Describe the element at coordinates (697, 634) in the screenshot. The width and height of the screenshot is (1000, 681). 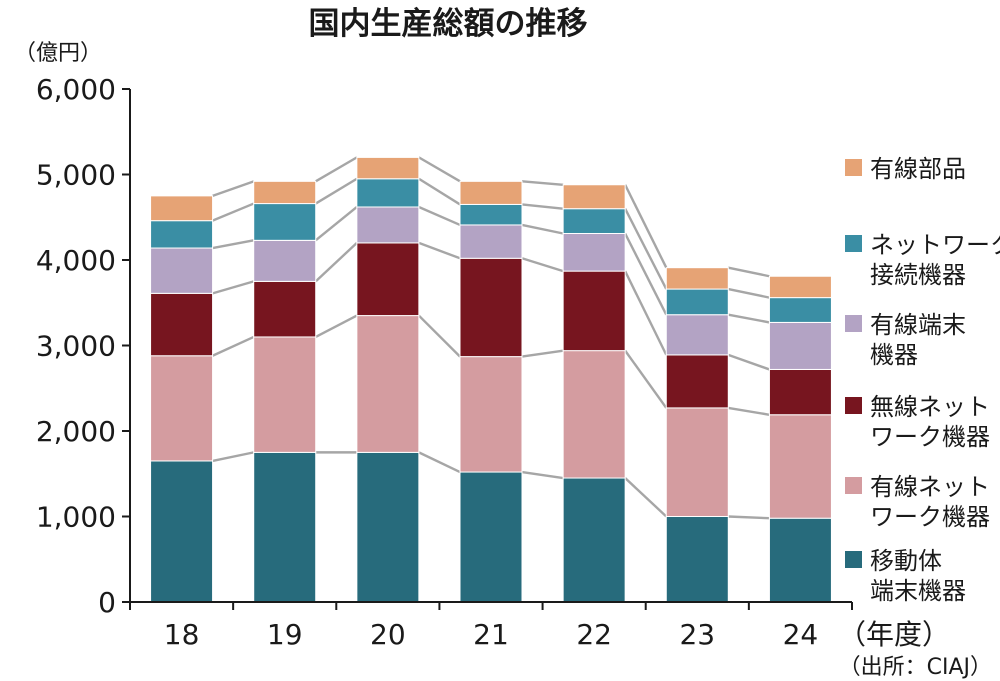
I see `x-tick-label: 23` at that location.